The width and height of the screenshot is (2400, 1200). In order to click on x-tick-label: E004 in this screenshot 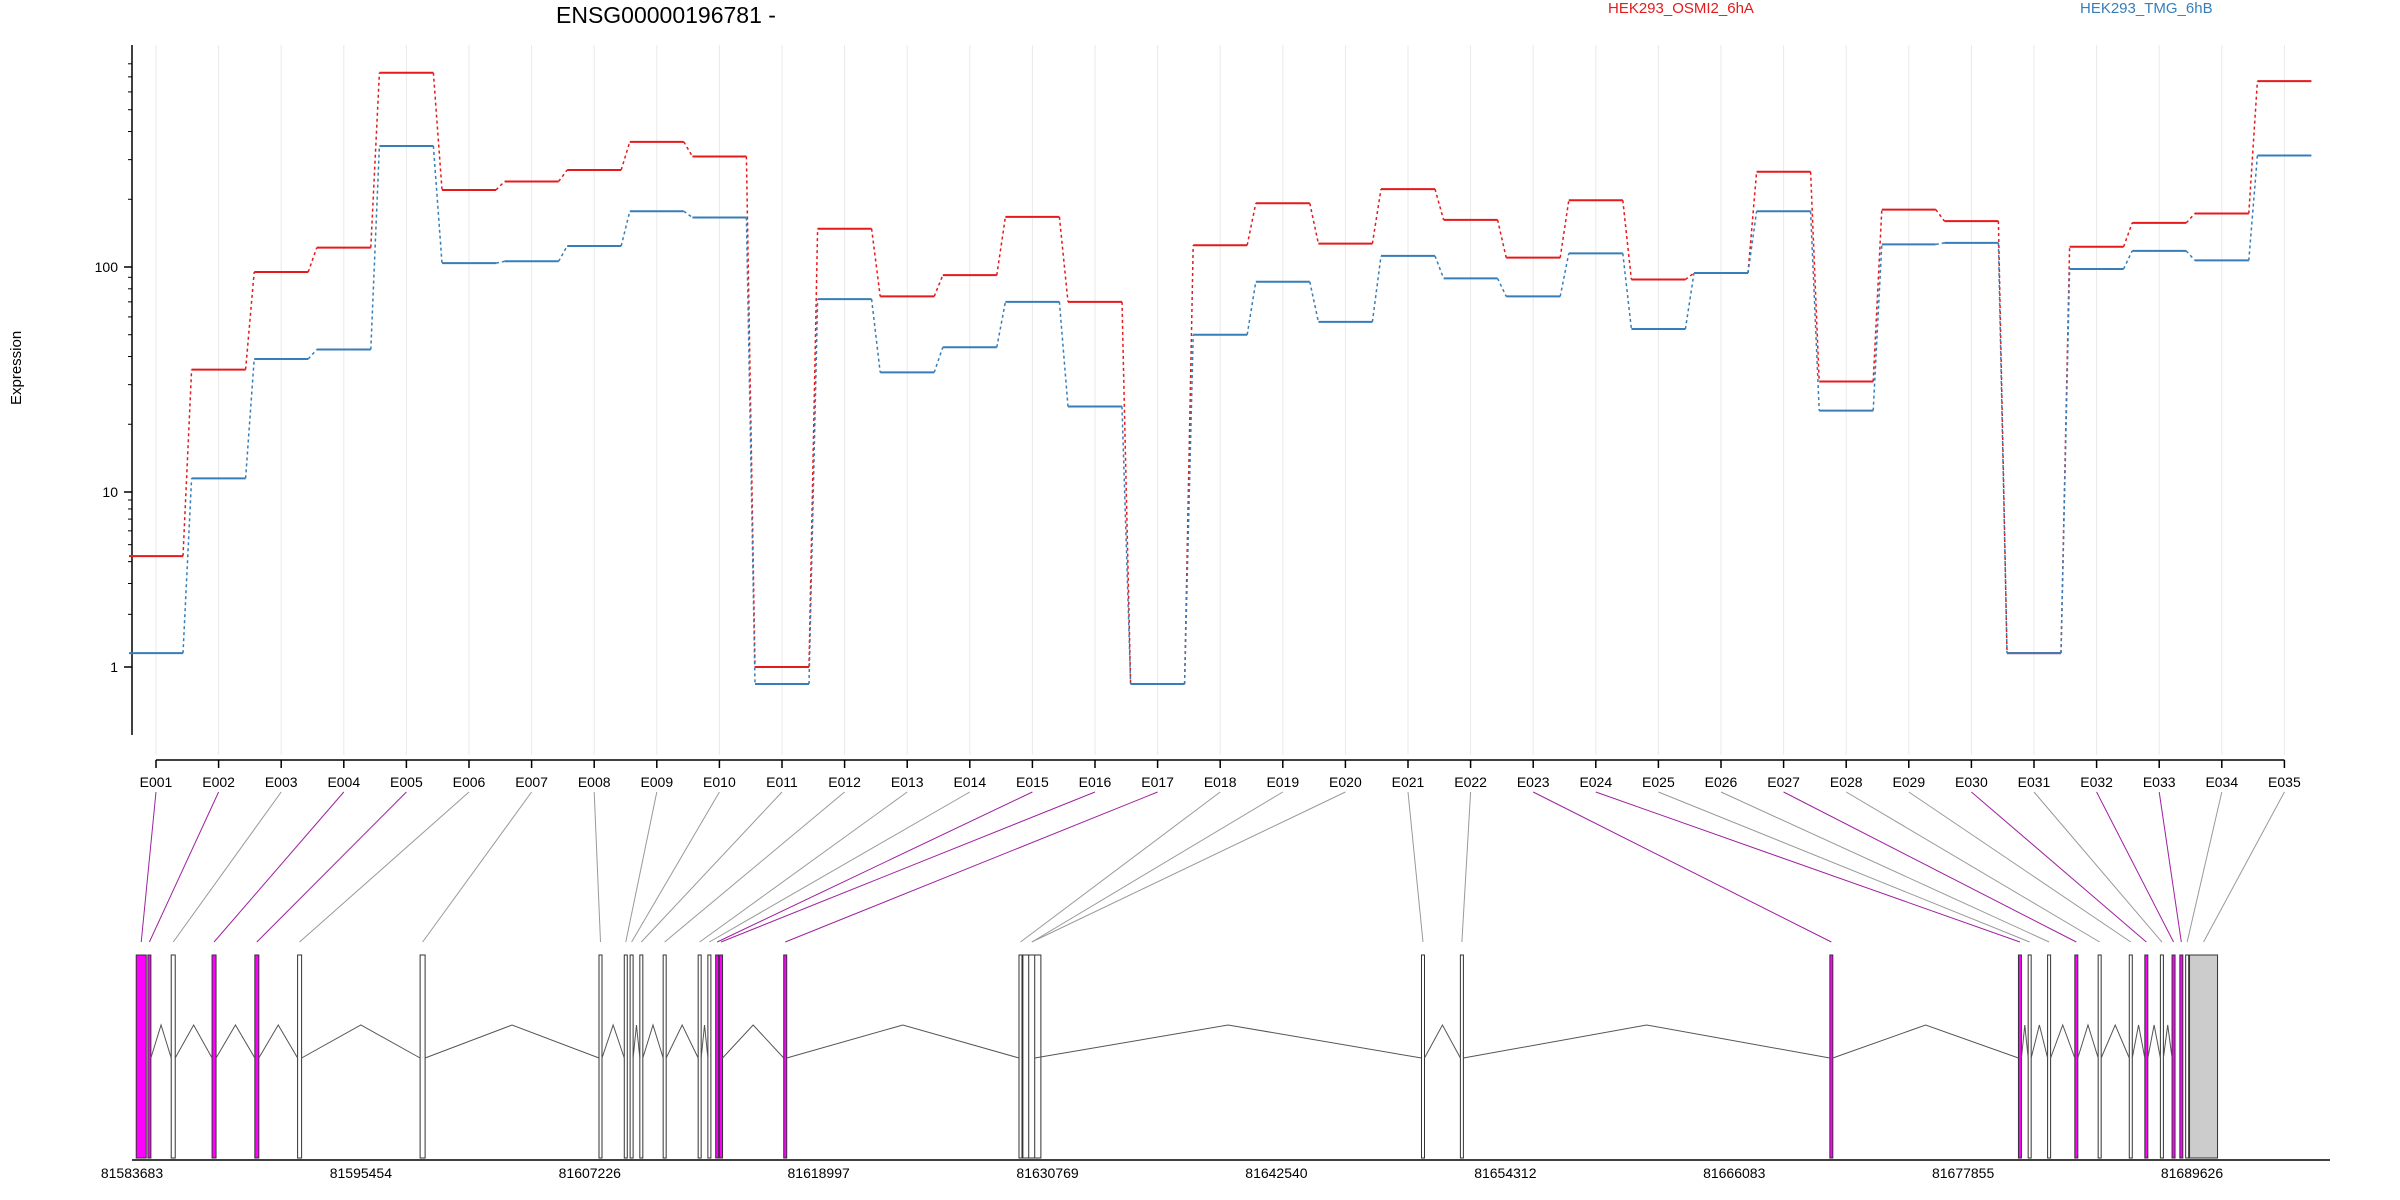, I will do `click(343, 782)`.